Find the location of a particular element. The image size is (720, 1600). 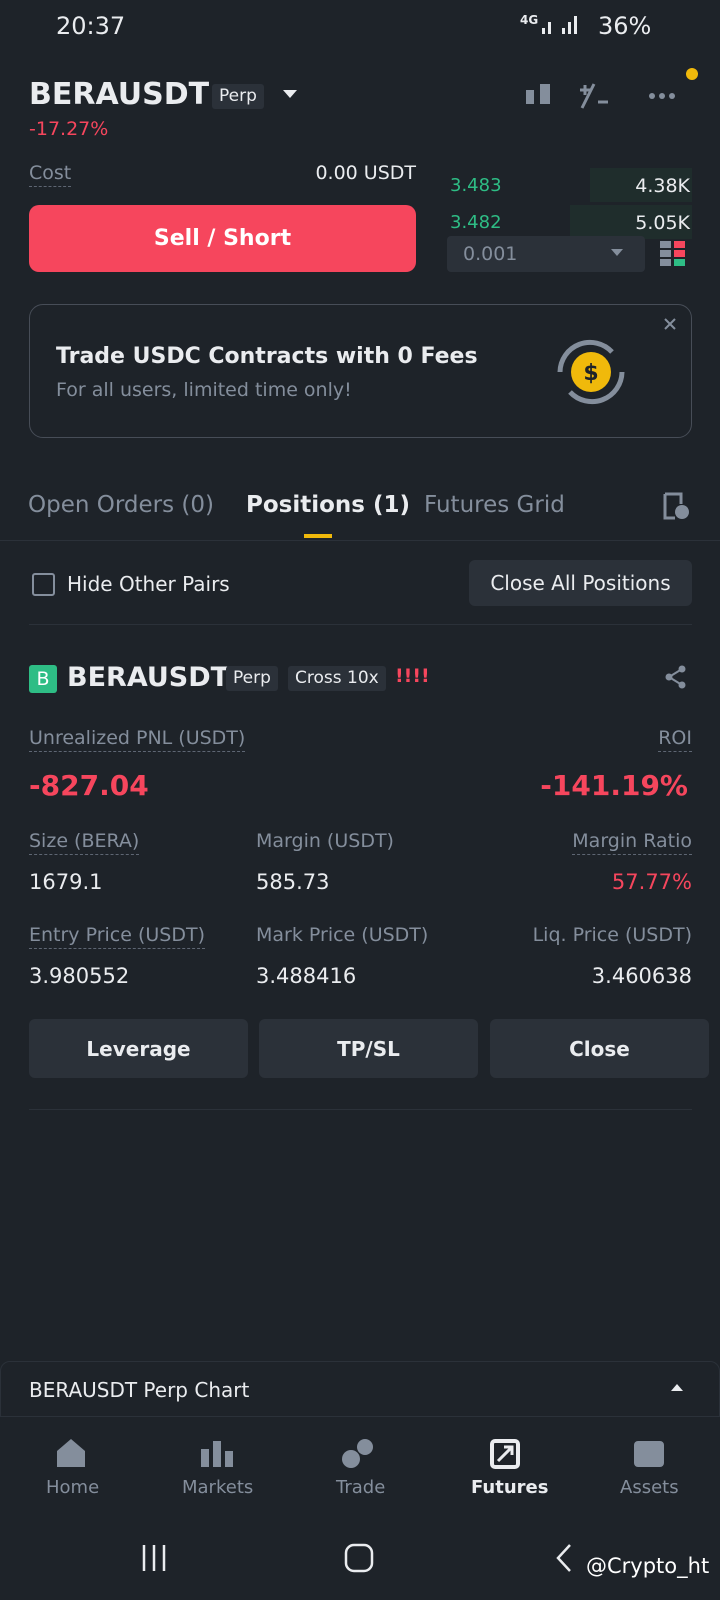

nav-item: Markets is located at coordinates (218, 1487).